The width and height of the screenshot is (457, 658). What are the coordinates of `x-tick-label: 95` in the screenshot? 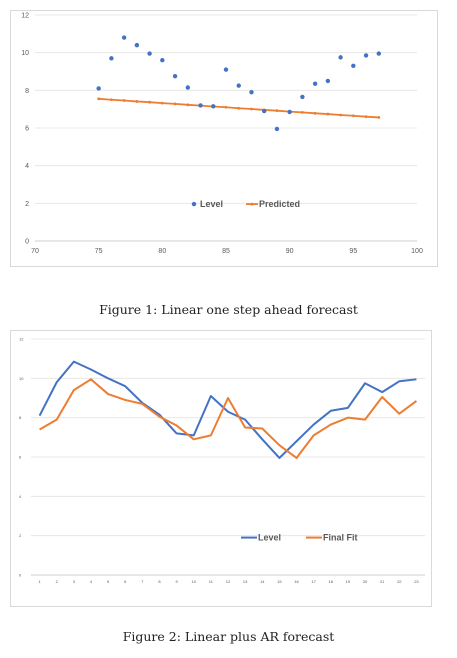 It's located at (353, 251).